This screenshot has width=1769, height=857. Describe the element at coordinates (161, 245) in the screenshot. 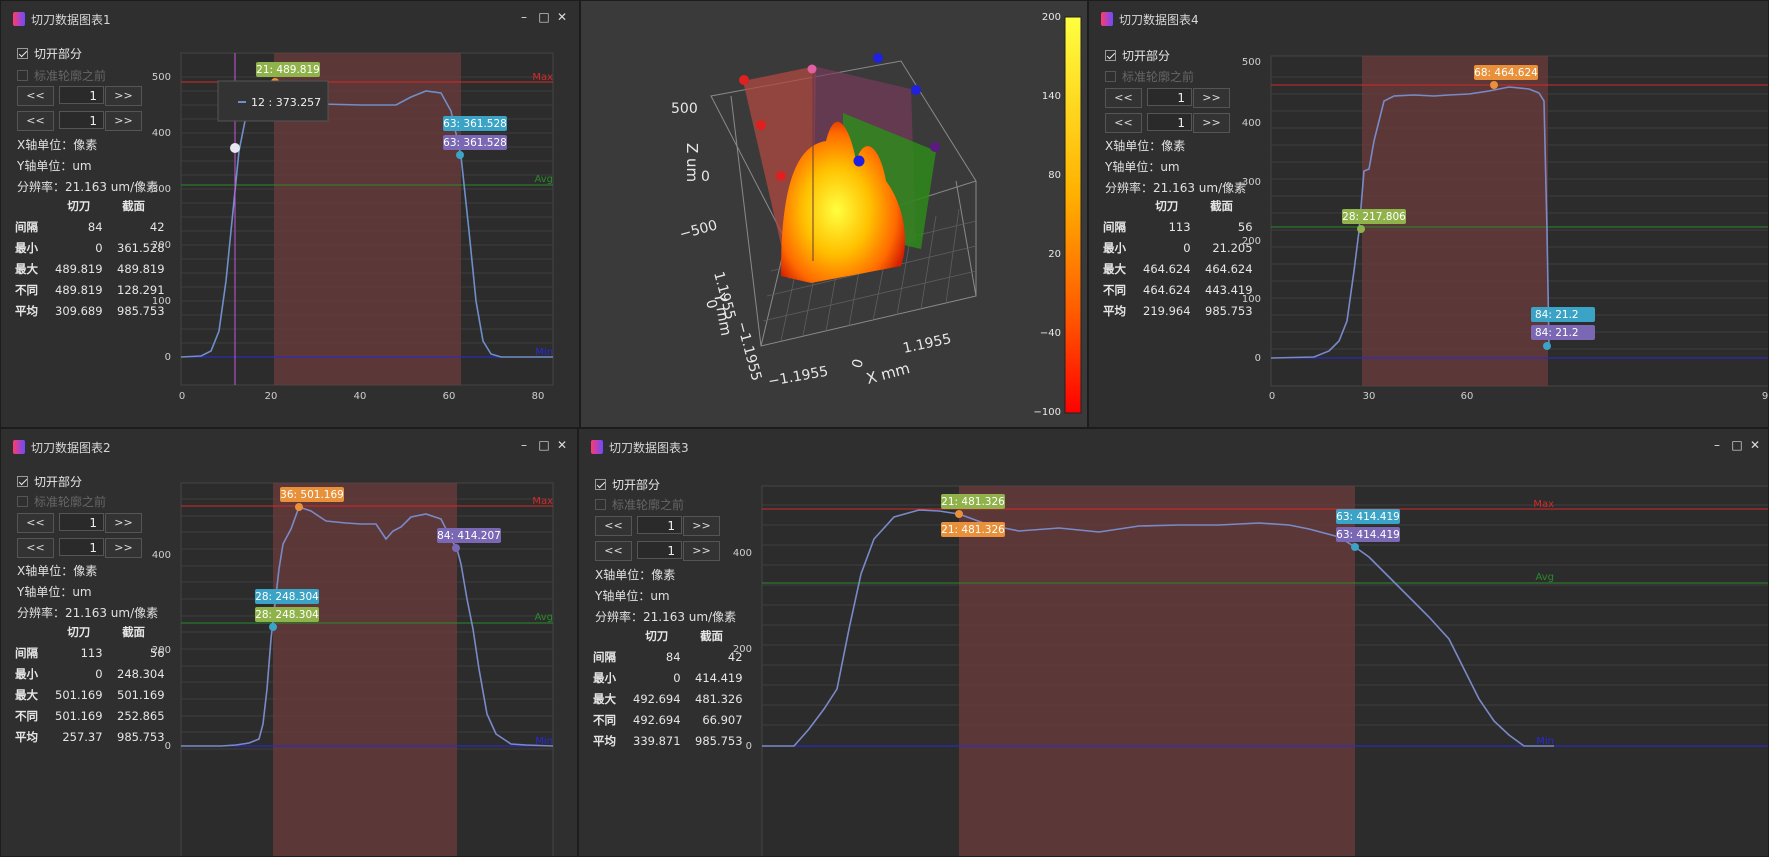

I see `y-tick-label: 200` at that location.